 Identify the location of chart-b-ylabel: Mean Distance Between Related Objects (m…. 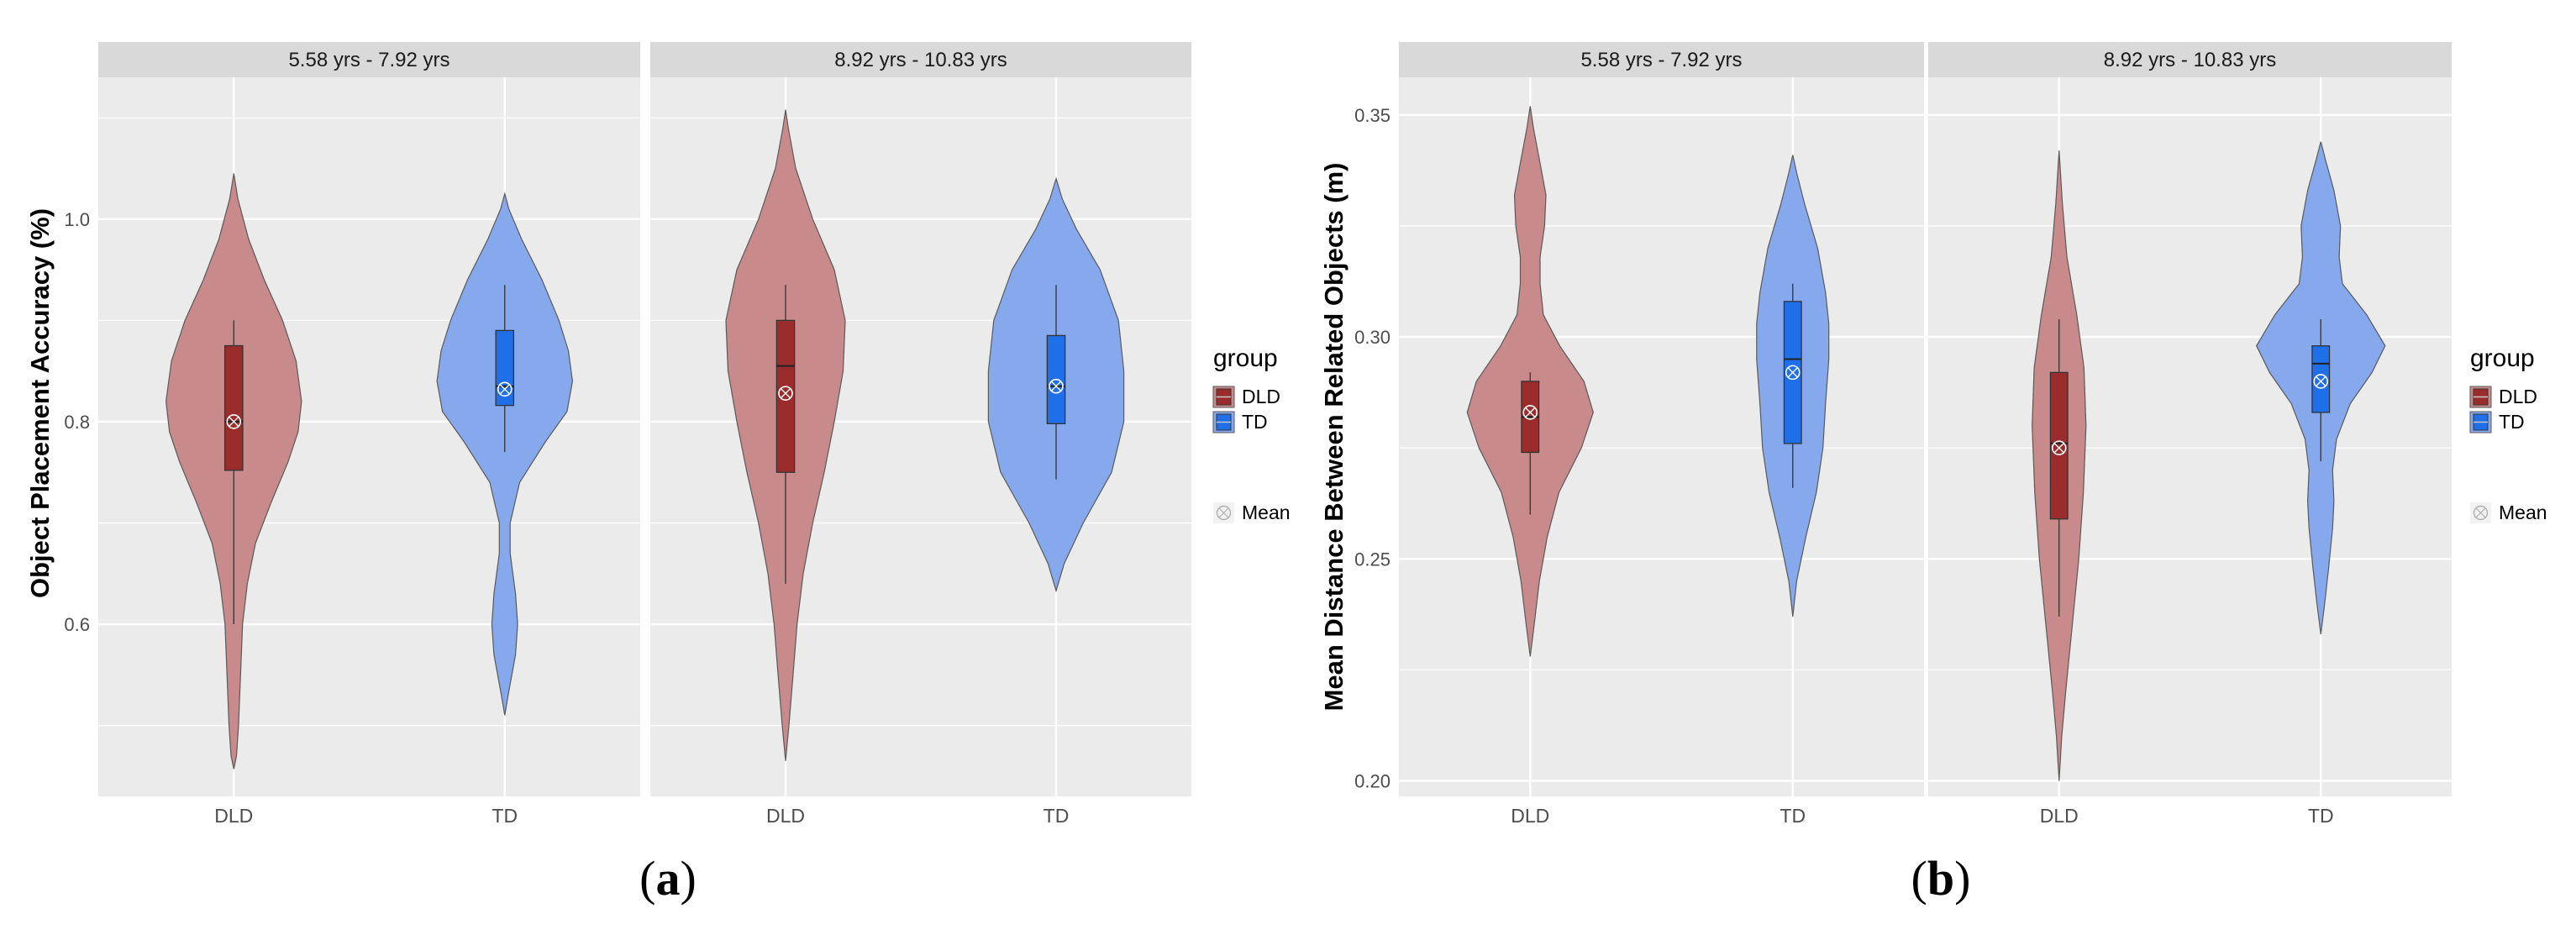
(1333, 438).